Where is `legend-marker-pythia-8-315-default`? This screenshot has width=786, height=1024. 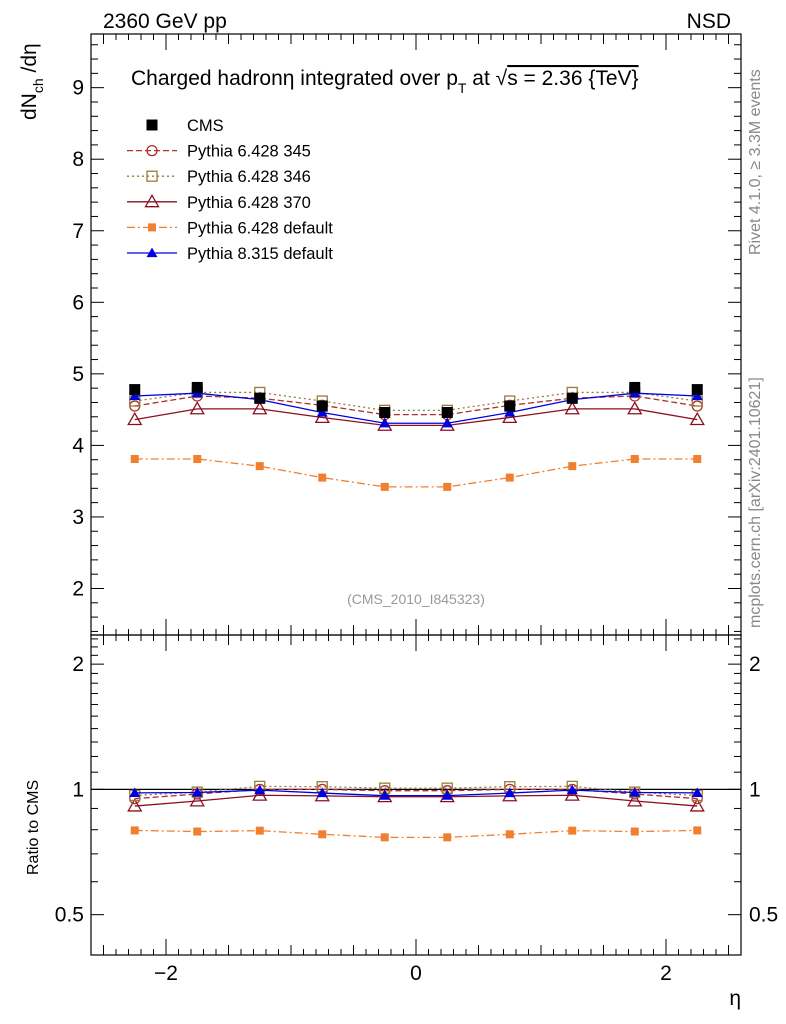 legend-marker-pythia-8-315-default is located at coordinates (152, 252).